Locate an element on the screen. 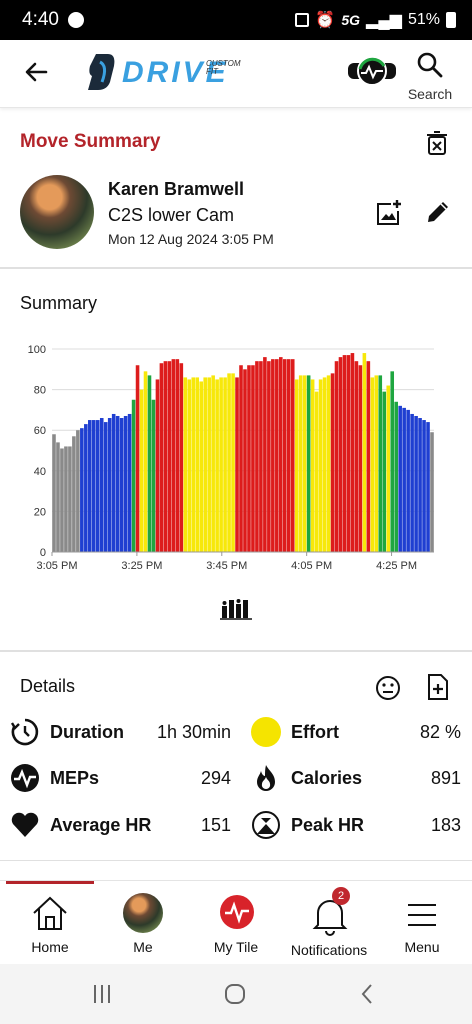 This screenshot has width=472, height=1024. nav-home: Home is located at coordinates (50, 923).